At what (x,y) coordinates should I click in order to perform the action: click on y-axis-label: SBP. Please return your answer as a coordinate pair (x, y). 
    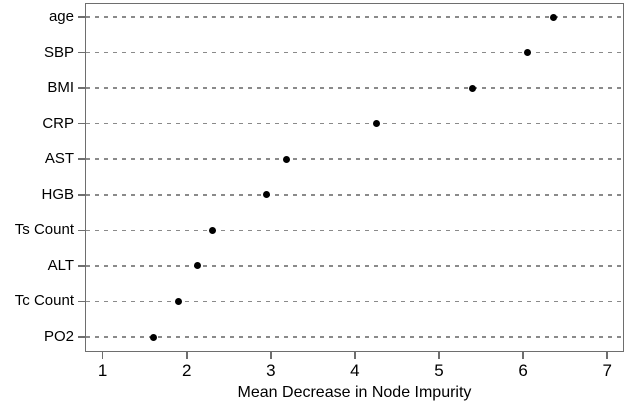
    Looking at the image, I should click on (58, 52).